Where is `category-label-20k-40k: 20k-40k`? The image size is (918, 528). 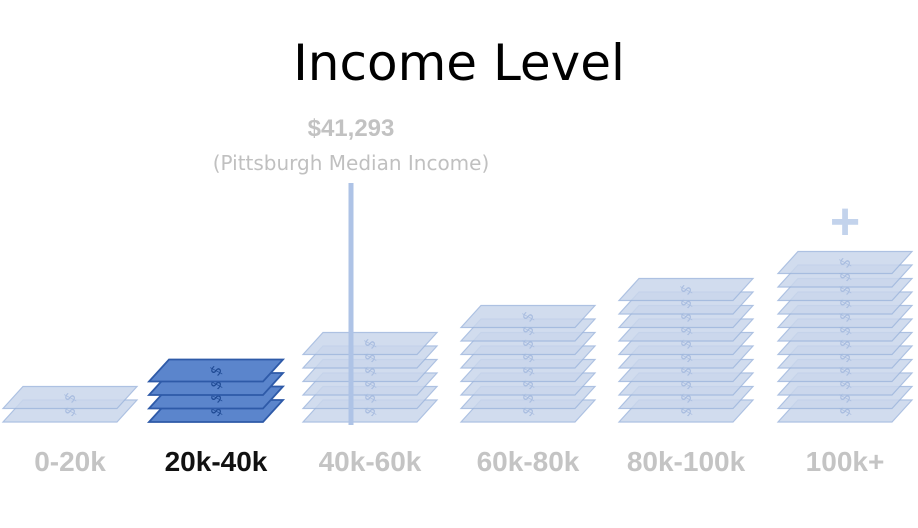
category-label-20k-40k: 20k-40k is located at coordinates (216, 461).